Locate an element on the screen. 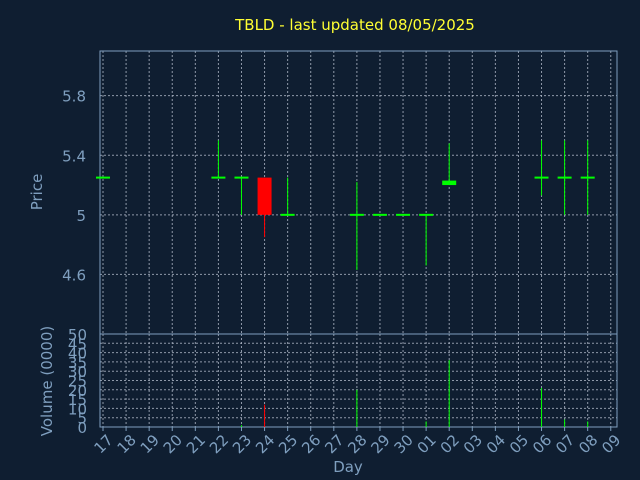 The image size is (640, 480). price-tick-label: 5.8 is located at coordinates (74, 97).